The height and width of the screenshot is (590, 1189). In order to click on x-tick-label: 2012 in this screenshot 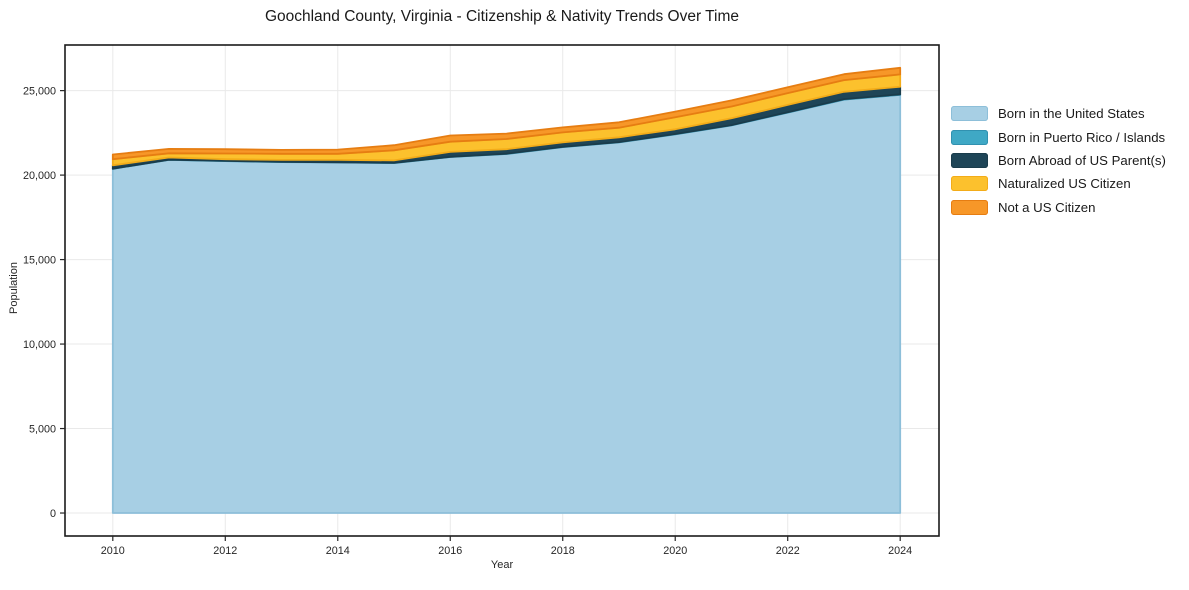, I will do `click(225, 551)`.